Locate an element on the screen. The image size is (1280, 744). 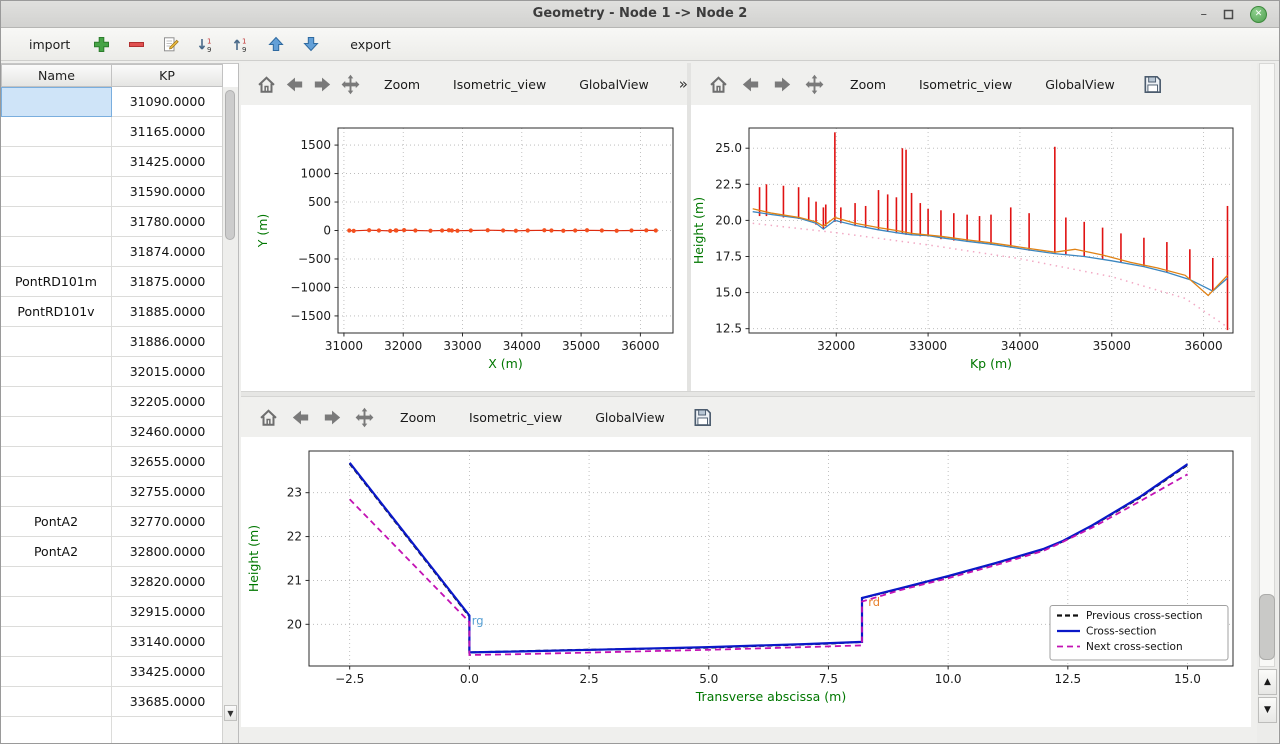
table-row: 32655.0000 is located at coordinates (112, 462).